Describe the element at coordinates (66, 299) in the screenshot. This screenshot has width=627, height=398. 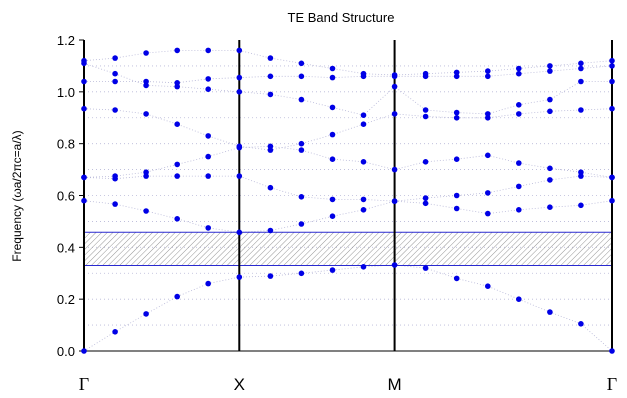
I see `y-tick-label: 0.2` at that location.